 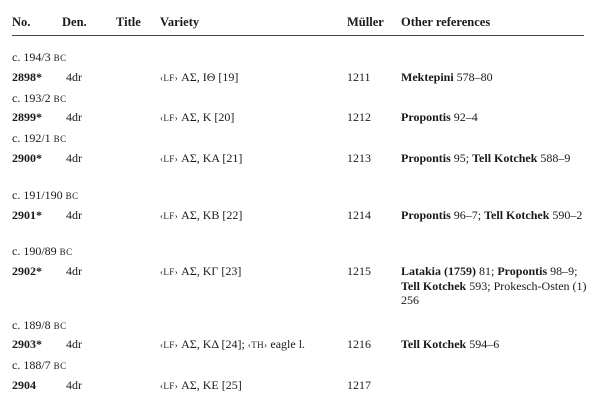 What do you see at coordinates (42, 251) in the screenshot?
I see `date-label: c. 190/89 BC` at bounding box center [42, 251].